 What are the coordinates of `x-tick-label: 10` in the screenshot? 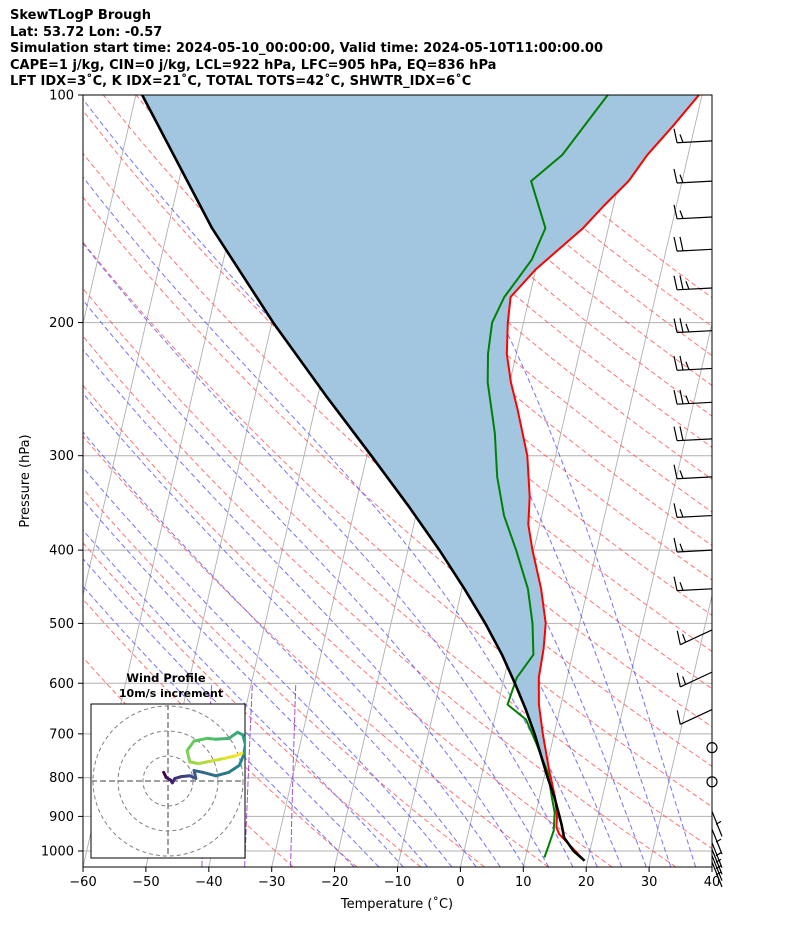 It's located at (523, 882).